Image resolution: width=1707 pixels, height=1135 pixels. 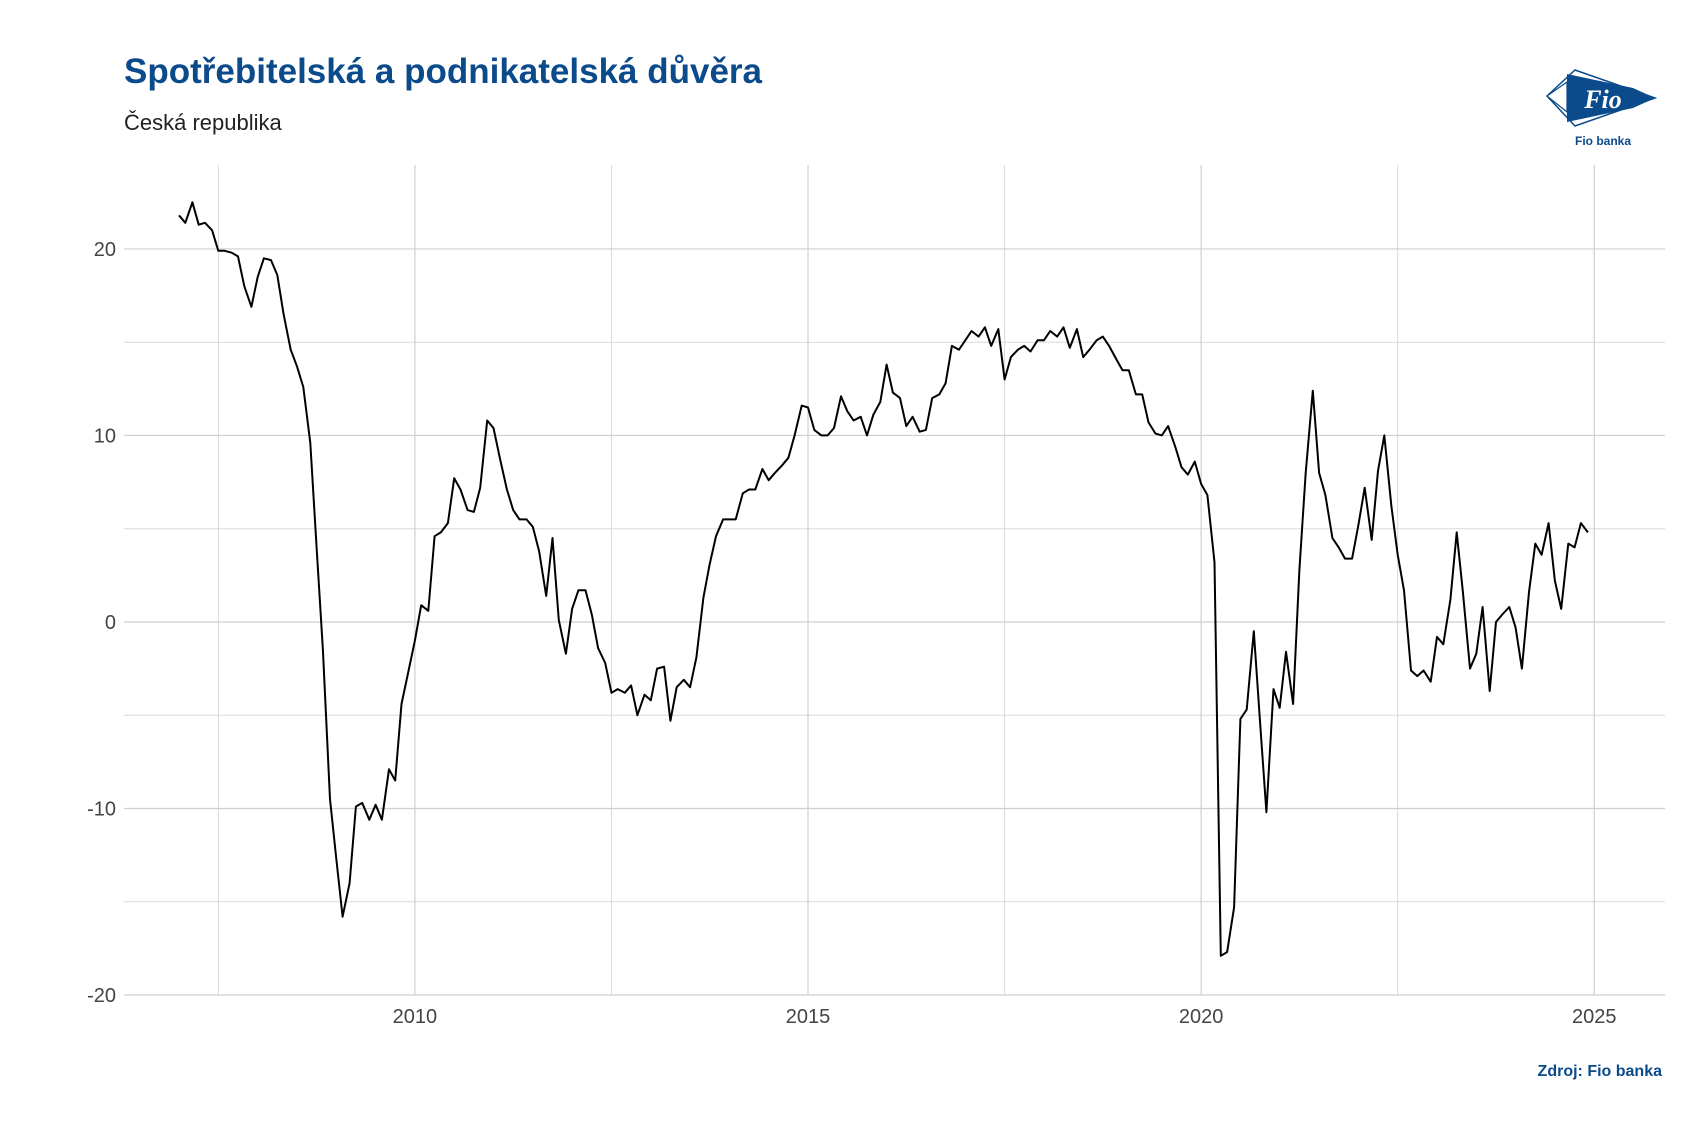 I want to click on fio-logo-caption: Fio banka, so click(x=1603, y=141).